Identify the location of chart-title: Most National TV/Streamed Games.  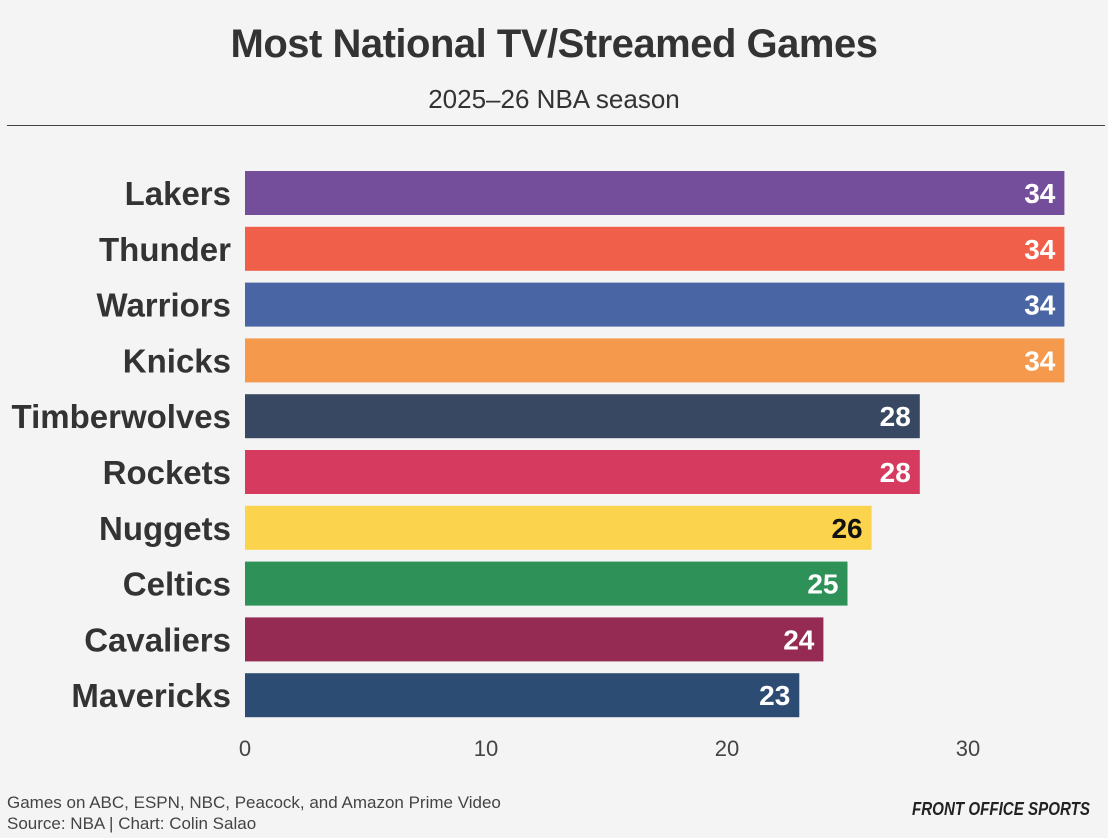
(554, 44).